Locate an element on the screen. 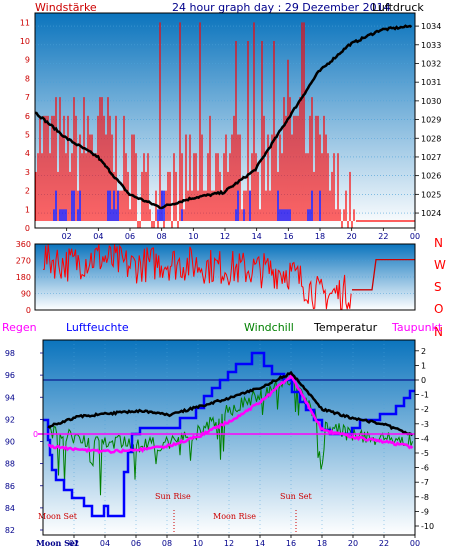 This screenshot has width=470, height=555. panel3-right-tick-label: -7 is located at coordinates (425, 482).